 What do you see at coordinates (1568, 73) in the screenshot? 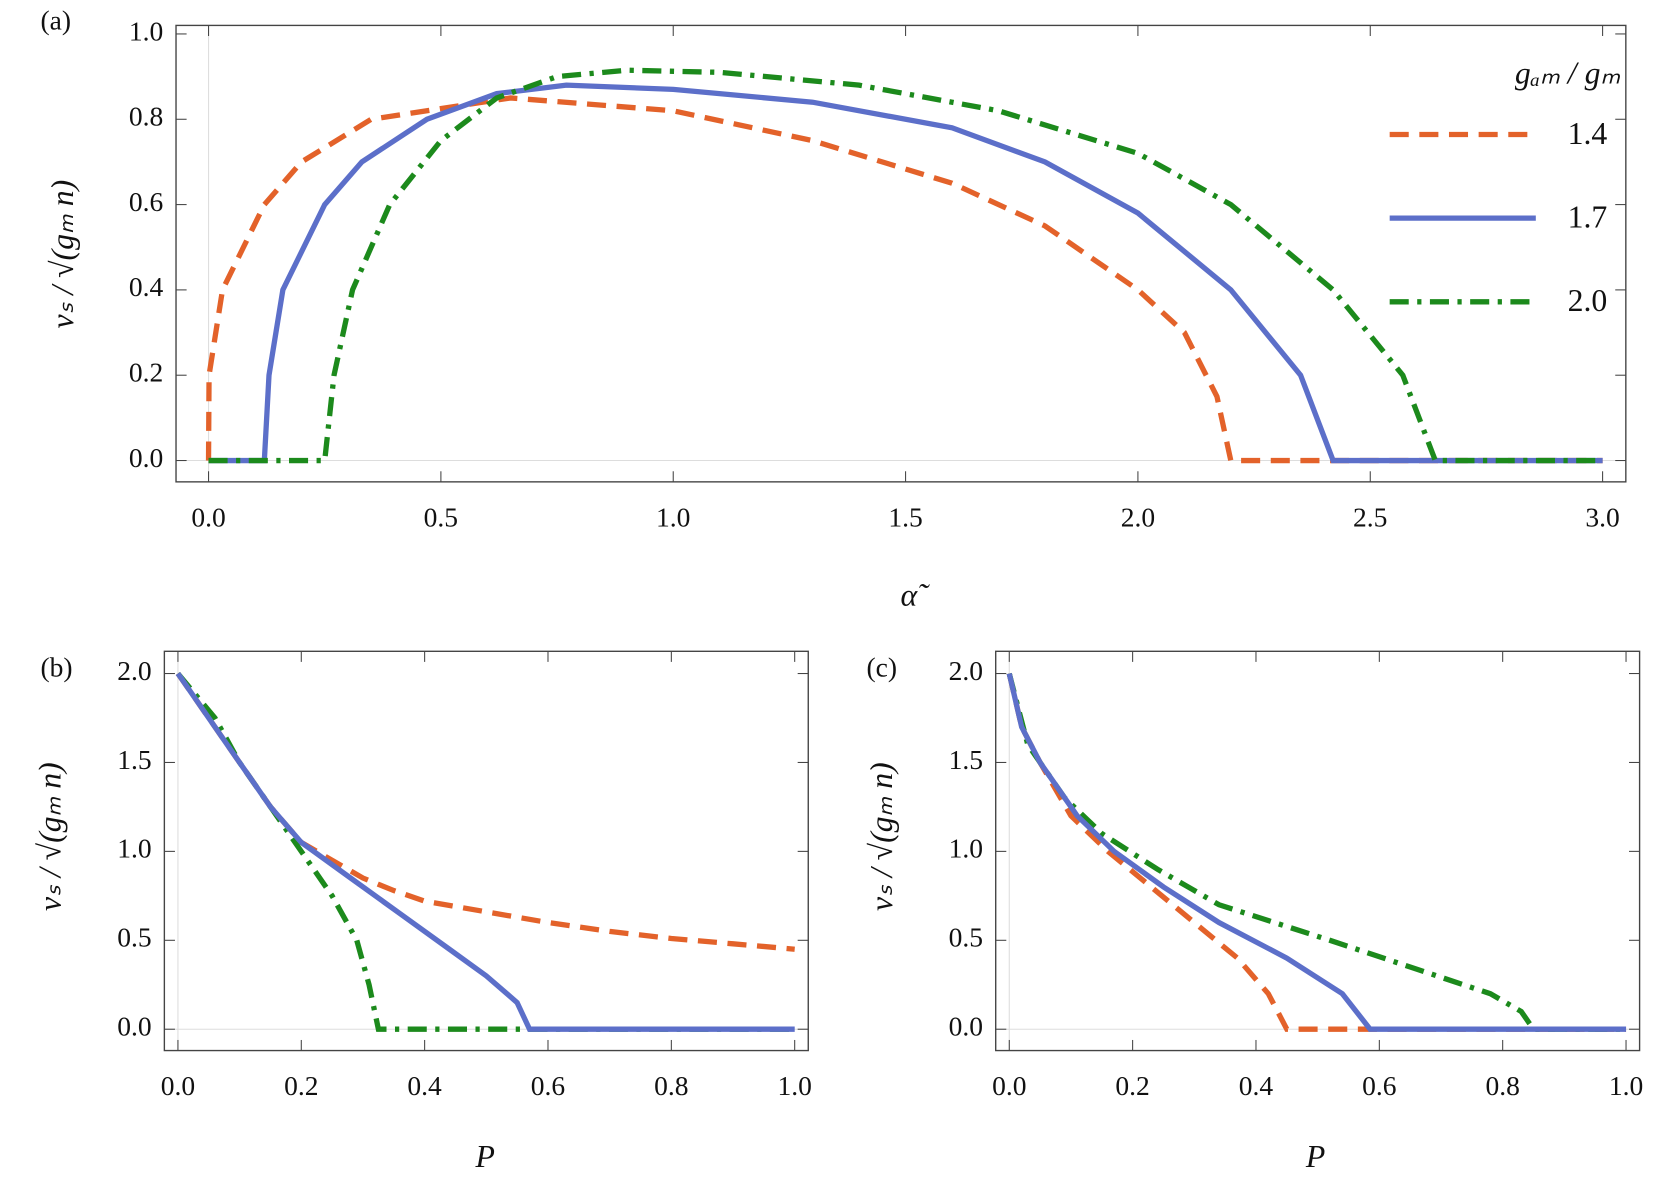
I see `legend-title: gₐₘ / gₘ` at bounding box center [1568, 73].